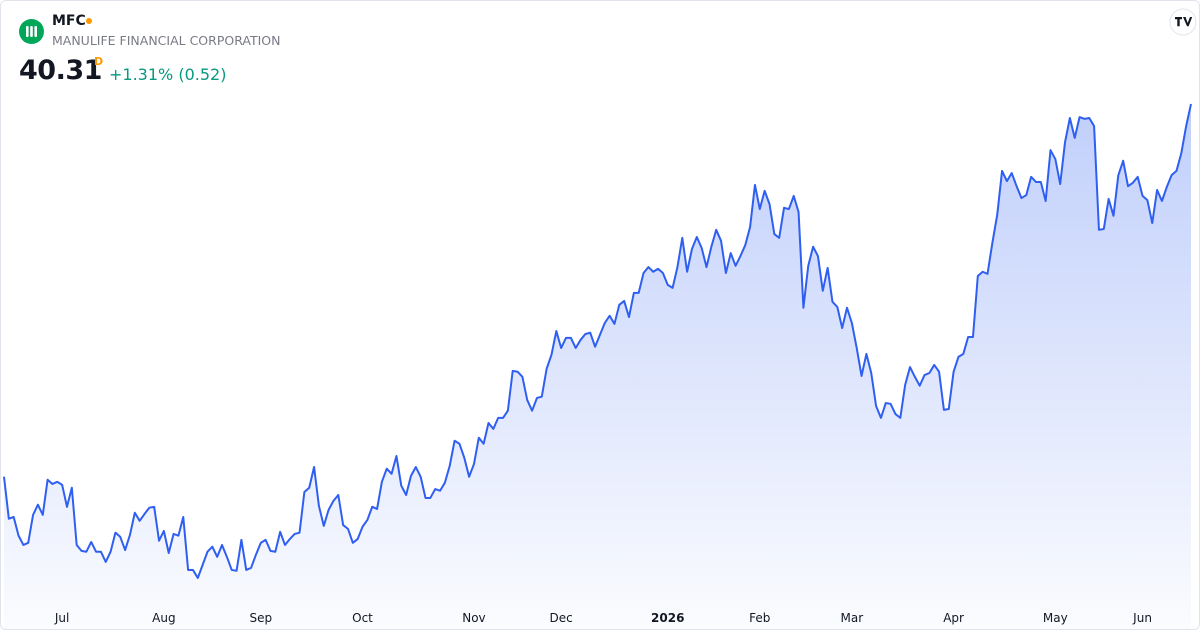 This screenshot has width=1200, height=630. What do you see at coordinates (759, 618) in the screenshot?
I see `x-tick-label: Feb` at bounding box center [759, 618].